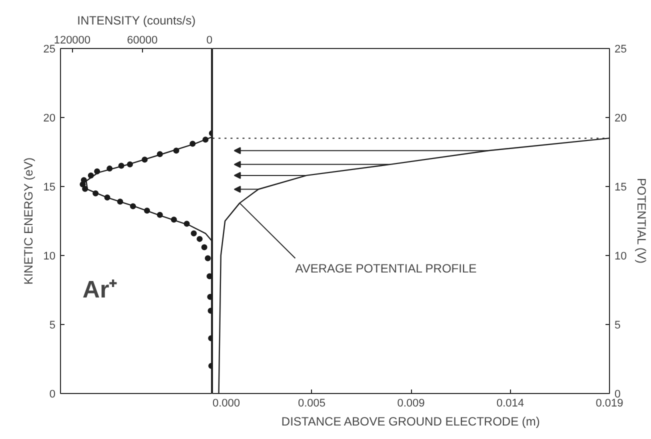 This screenshot has width=651, height=439. What do you see at coordinates (386, 269) in the screenshot?
I see `annotation: AVERAGE POTENTIAL PROFILE` at bounding box center [386, 269].